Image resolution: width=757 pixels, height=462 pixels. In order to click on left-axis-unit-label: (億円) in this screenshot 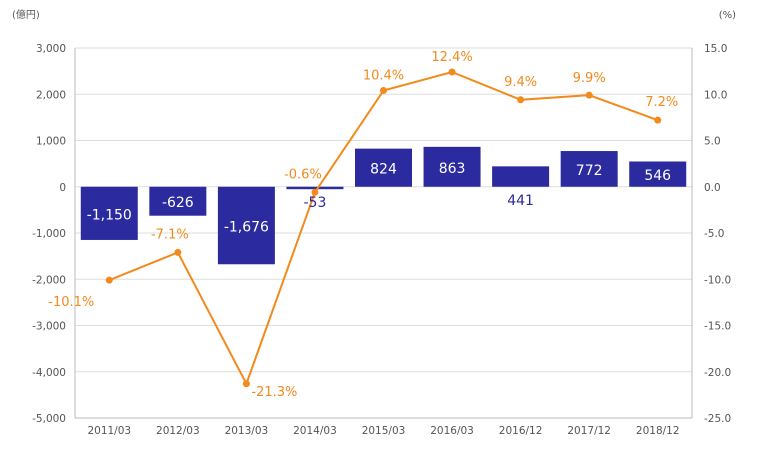, I will do `click(26, 14)`.